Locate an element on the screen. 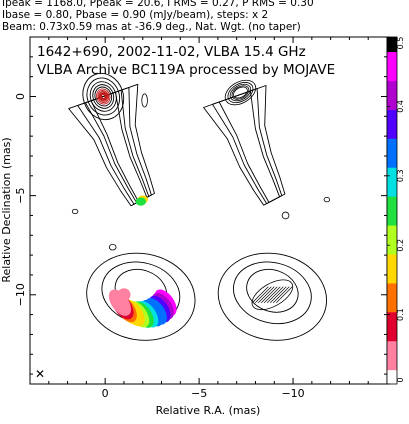  y-tick-label: 0 is located at coordinates (20, 96).